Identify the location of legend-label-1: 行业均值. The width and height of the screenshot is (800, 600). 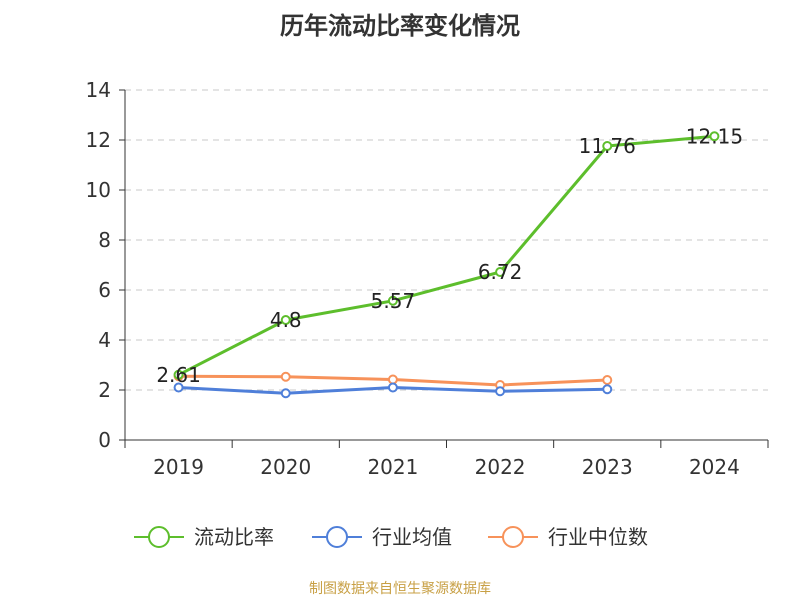
(412, 537).